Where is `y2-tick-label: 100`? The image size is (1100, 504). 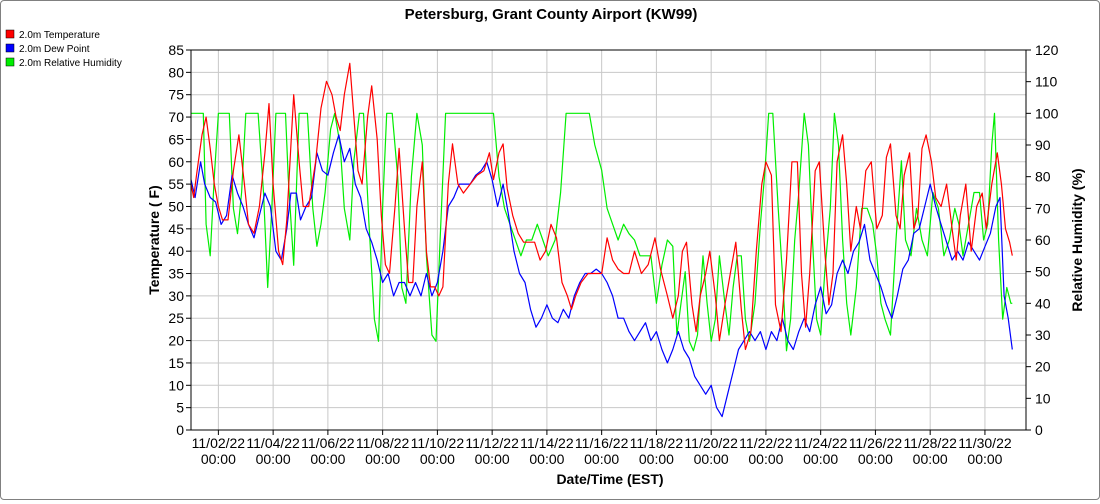
y2-tick-label: 100 is located at coordinates (1047, 113).